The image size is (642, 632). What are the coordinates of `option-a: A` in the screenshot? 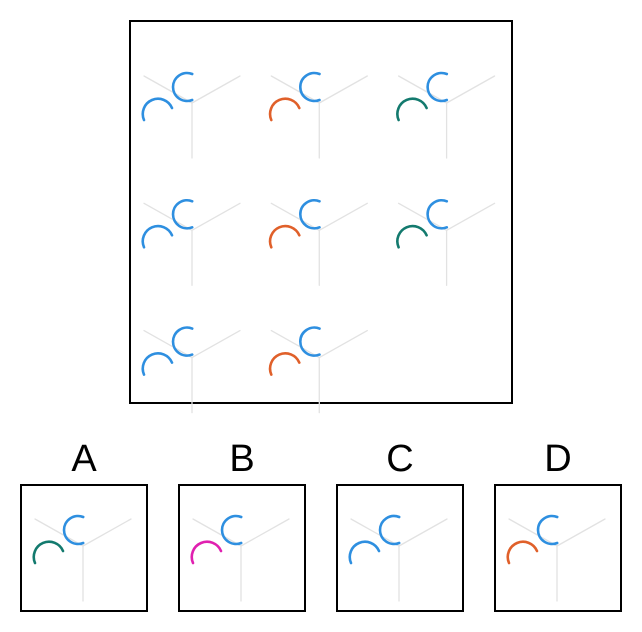 It's located at (84, 525).